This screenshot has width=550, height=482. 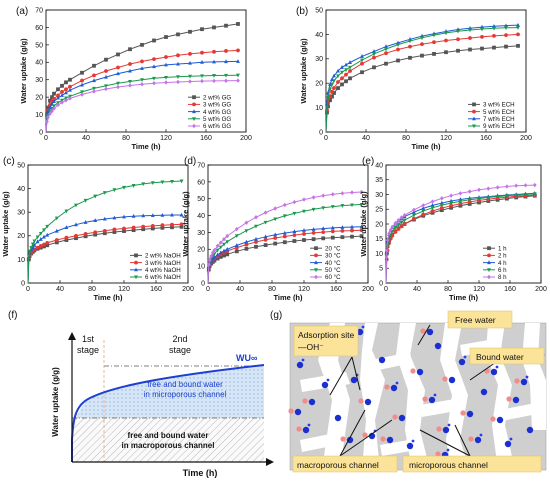 I want to click on legend-label: 8 h, so click(x=502, y=277).